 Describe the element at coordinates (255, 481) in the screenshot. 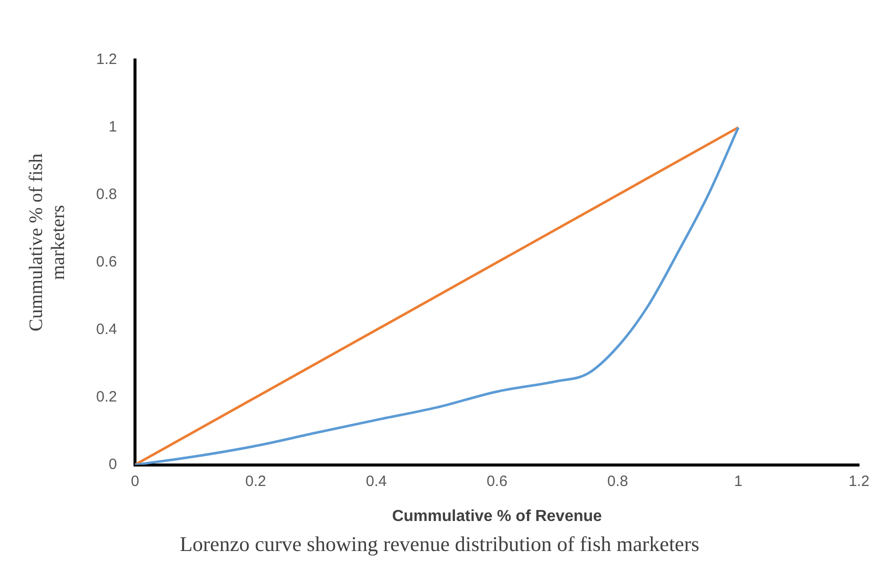

I see `x-tick-label: 0.2` at that location.